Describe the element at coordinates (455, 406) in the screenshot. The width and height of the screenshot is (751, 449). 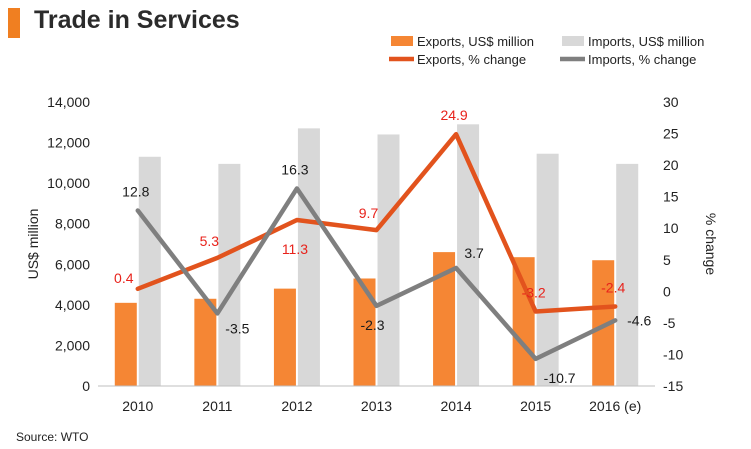
I see `x-tick-label: 2014` at that location.